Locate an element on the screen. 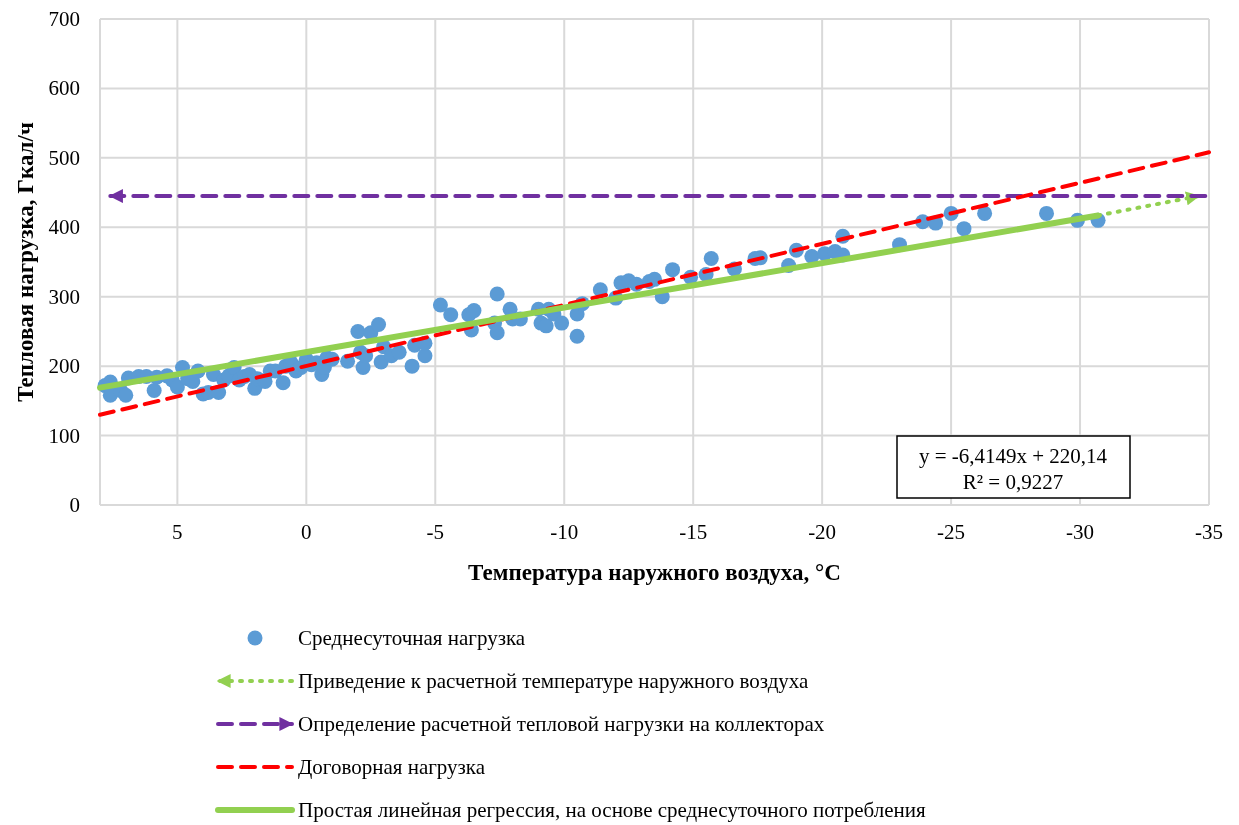 This screenshot has height=825, width=1239. y-tick-label: 400 is located at coordinates (64, 227).